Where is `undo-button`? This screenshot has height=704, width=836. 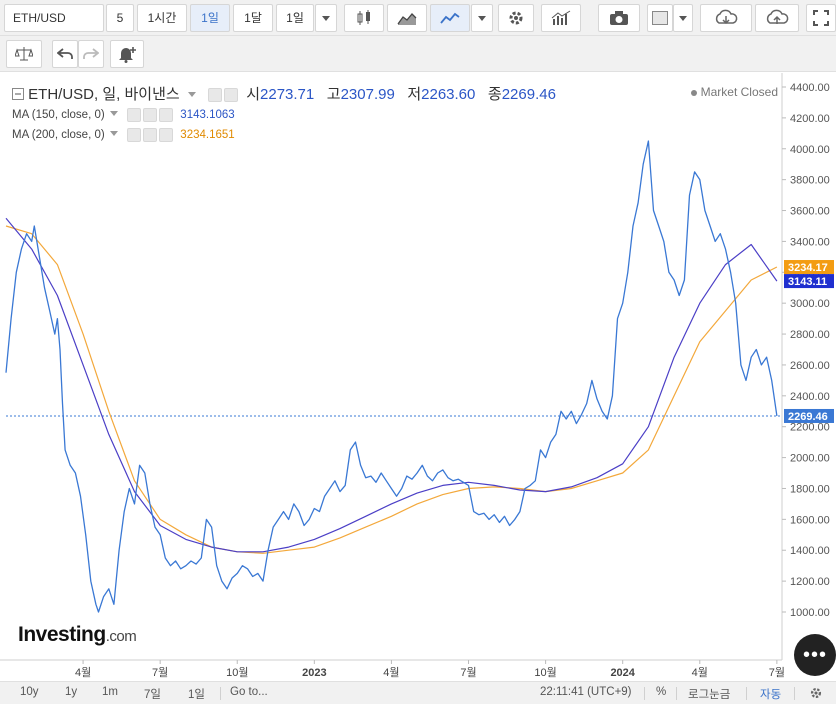
undo-button is located at coordinates (65, 54).